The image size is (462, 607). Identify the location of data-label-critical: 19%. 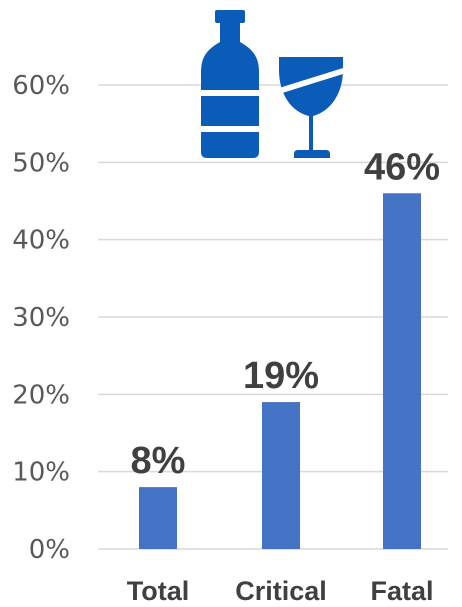
(281, 376).